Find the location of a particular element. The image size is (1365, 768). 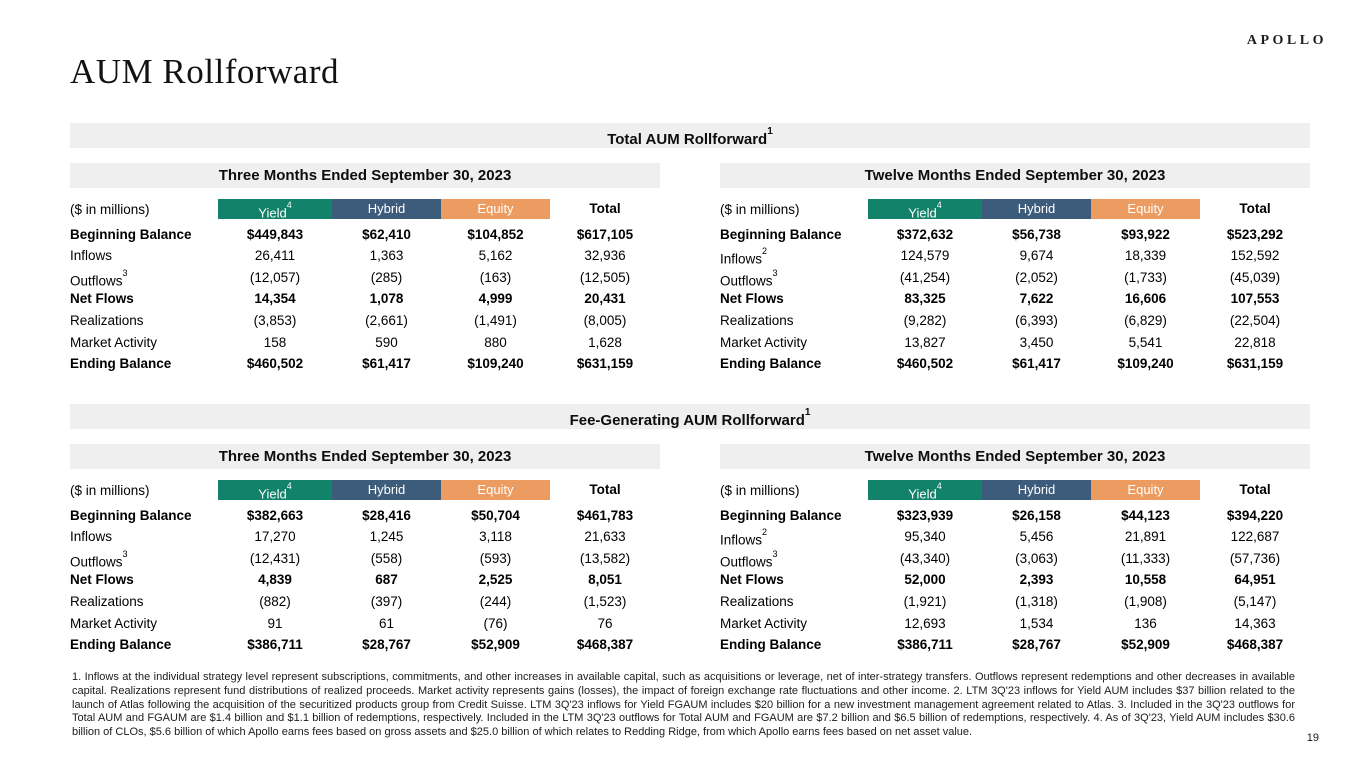

cell-value: 158 is located at coordinates (275, 342).